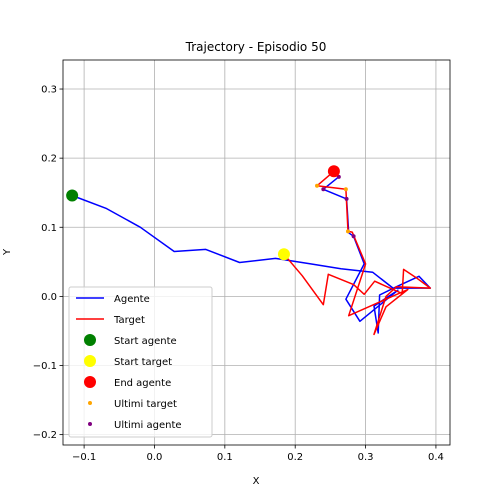  I want to click on x-axis-label: X, so click(256, 481).